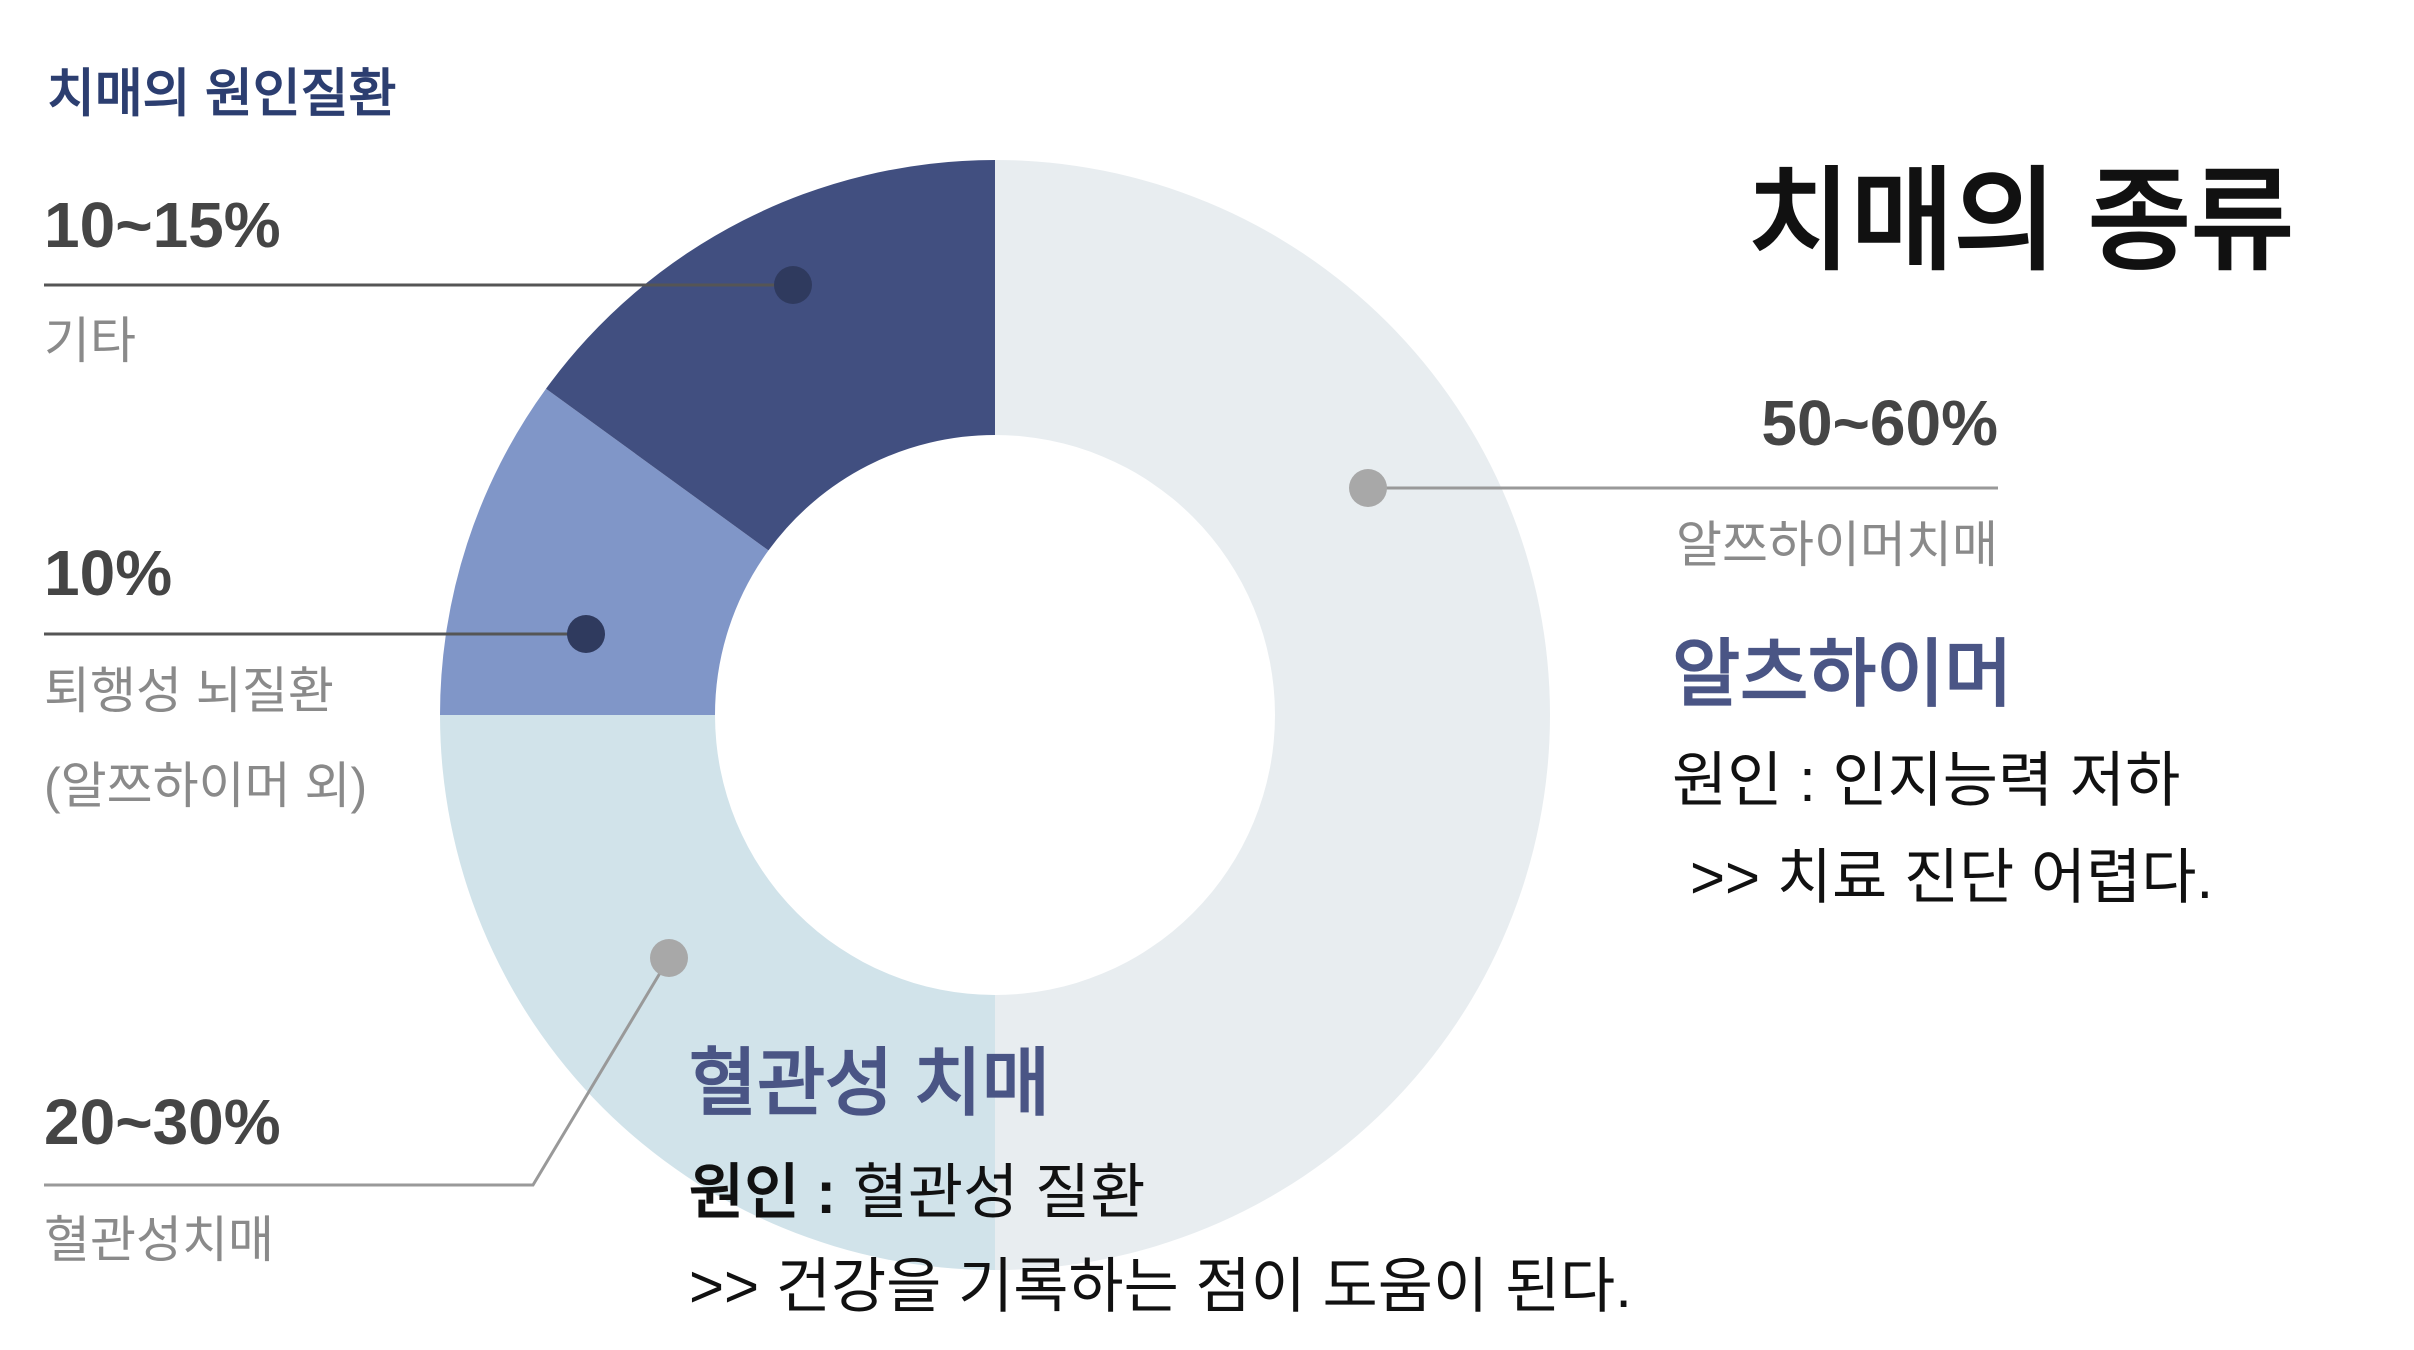  What do you see at coordinates (90, 341) in the screenshot?
I see `category-label: 기타` at bounding box center [90, 341].